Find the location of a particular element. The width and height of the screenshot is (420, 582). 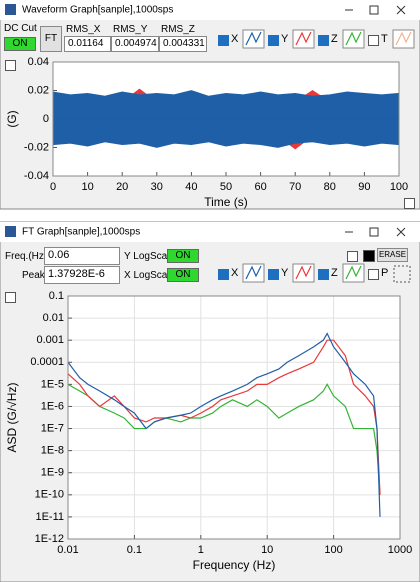

x-tick-label: 20 is located at coordinates (122, 187).